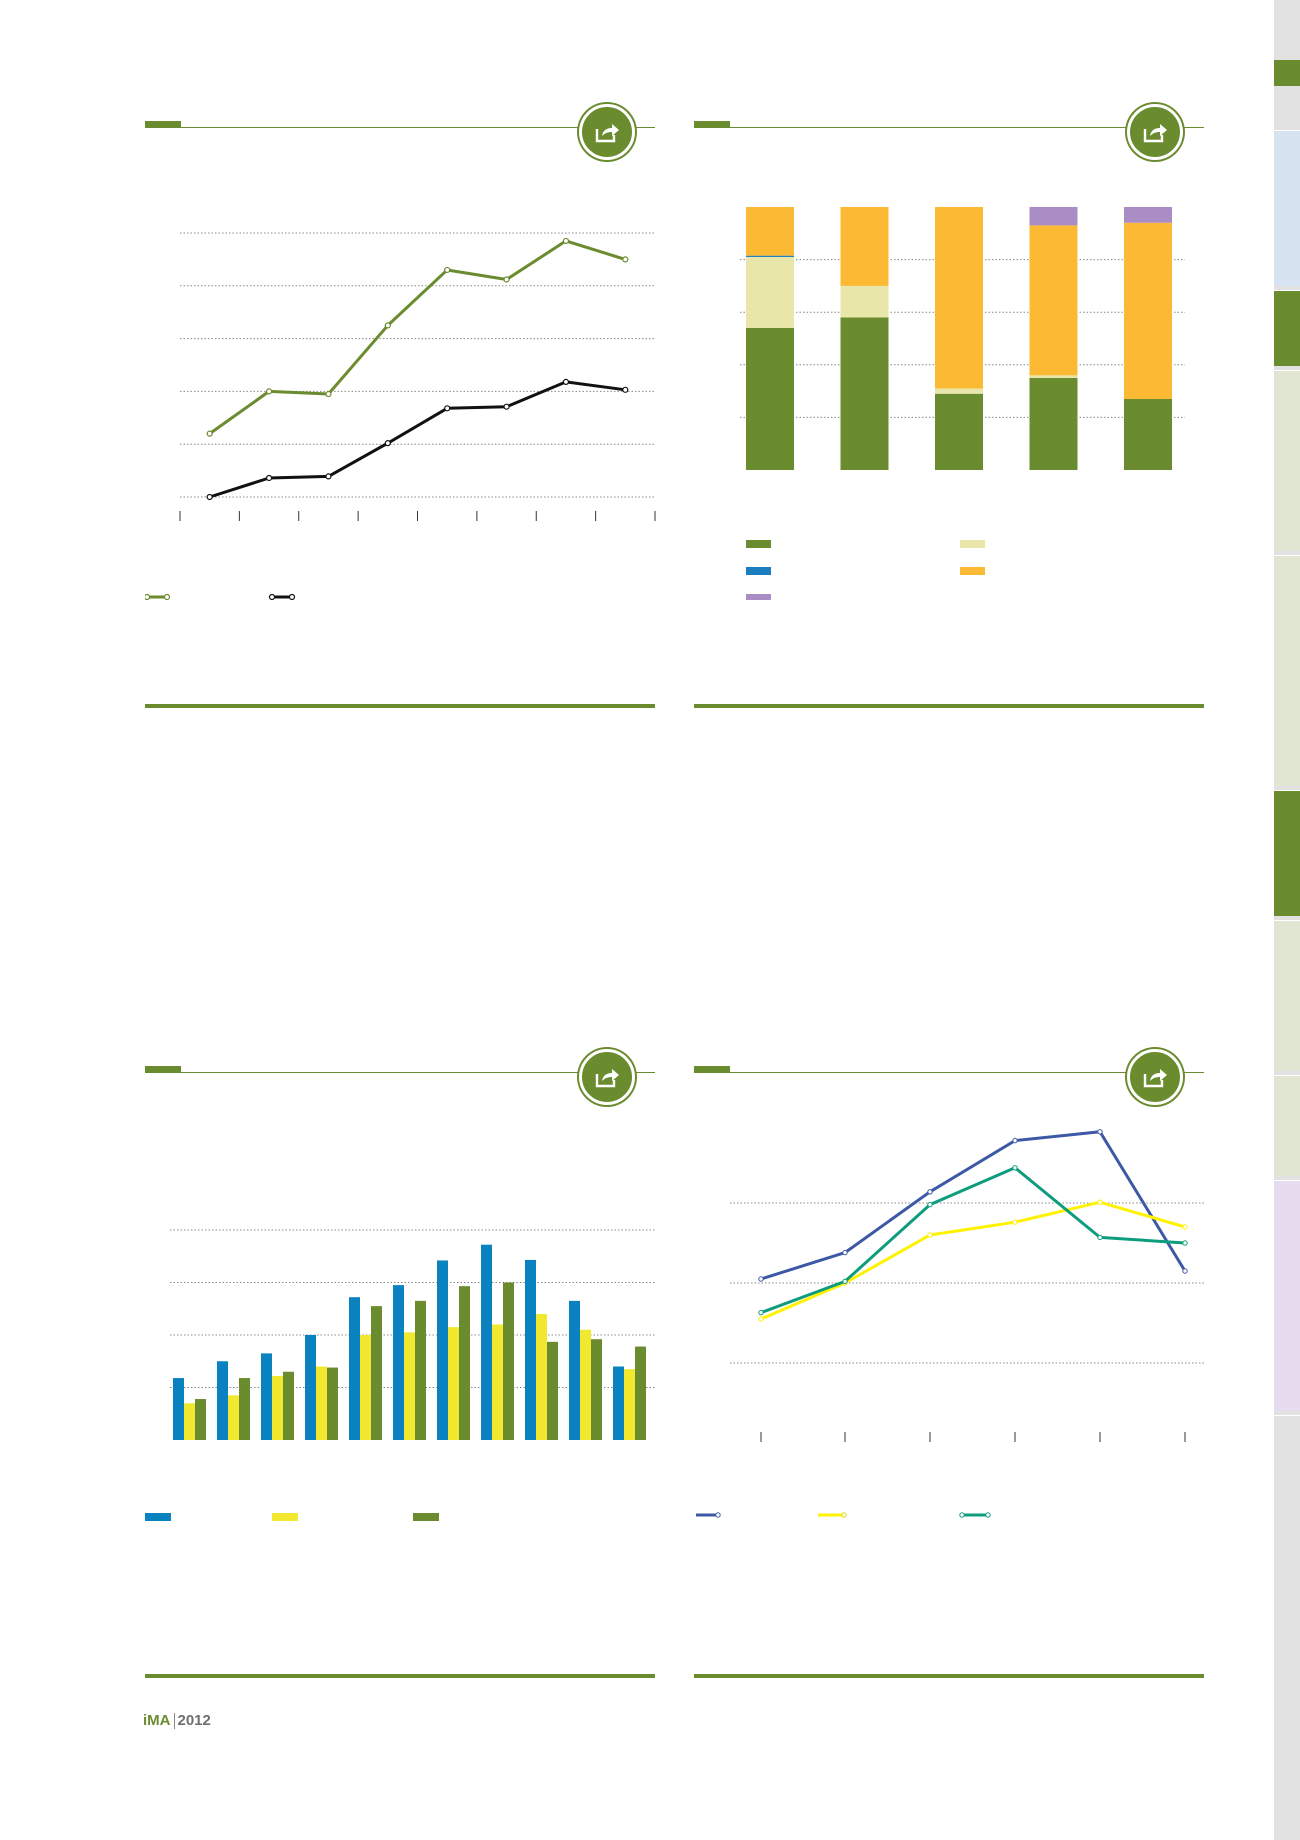 This screenshot has height=1840, width=1300. I want to click on panel-1-header-rule, so click(400, 127).